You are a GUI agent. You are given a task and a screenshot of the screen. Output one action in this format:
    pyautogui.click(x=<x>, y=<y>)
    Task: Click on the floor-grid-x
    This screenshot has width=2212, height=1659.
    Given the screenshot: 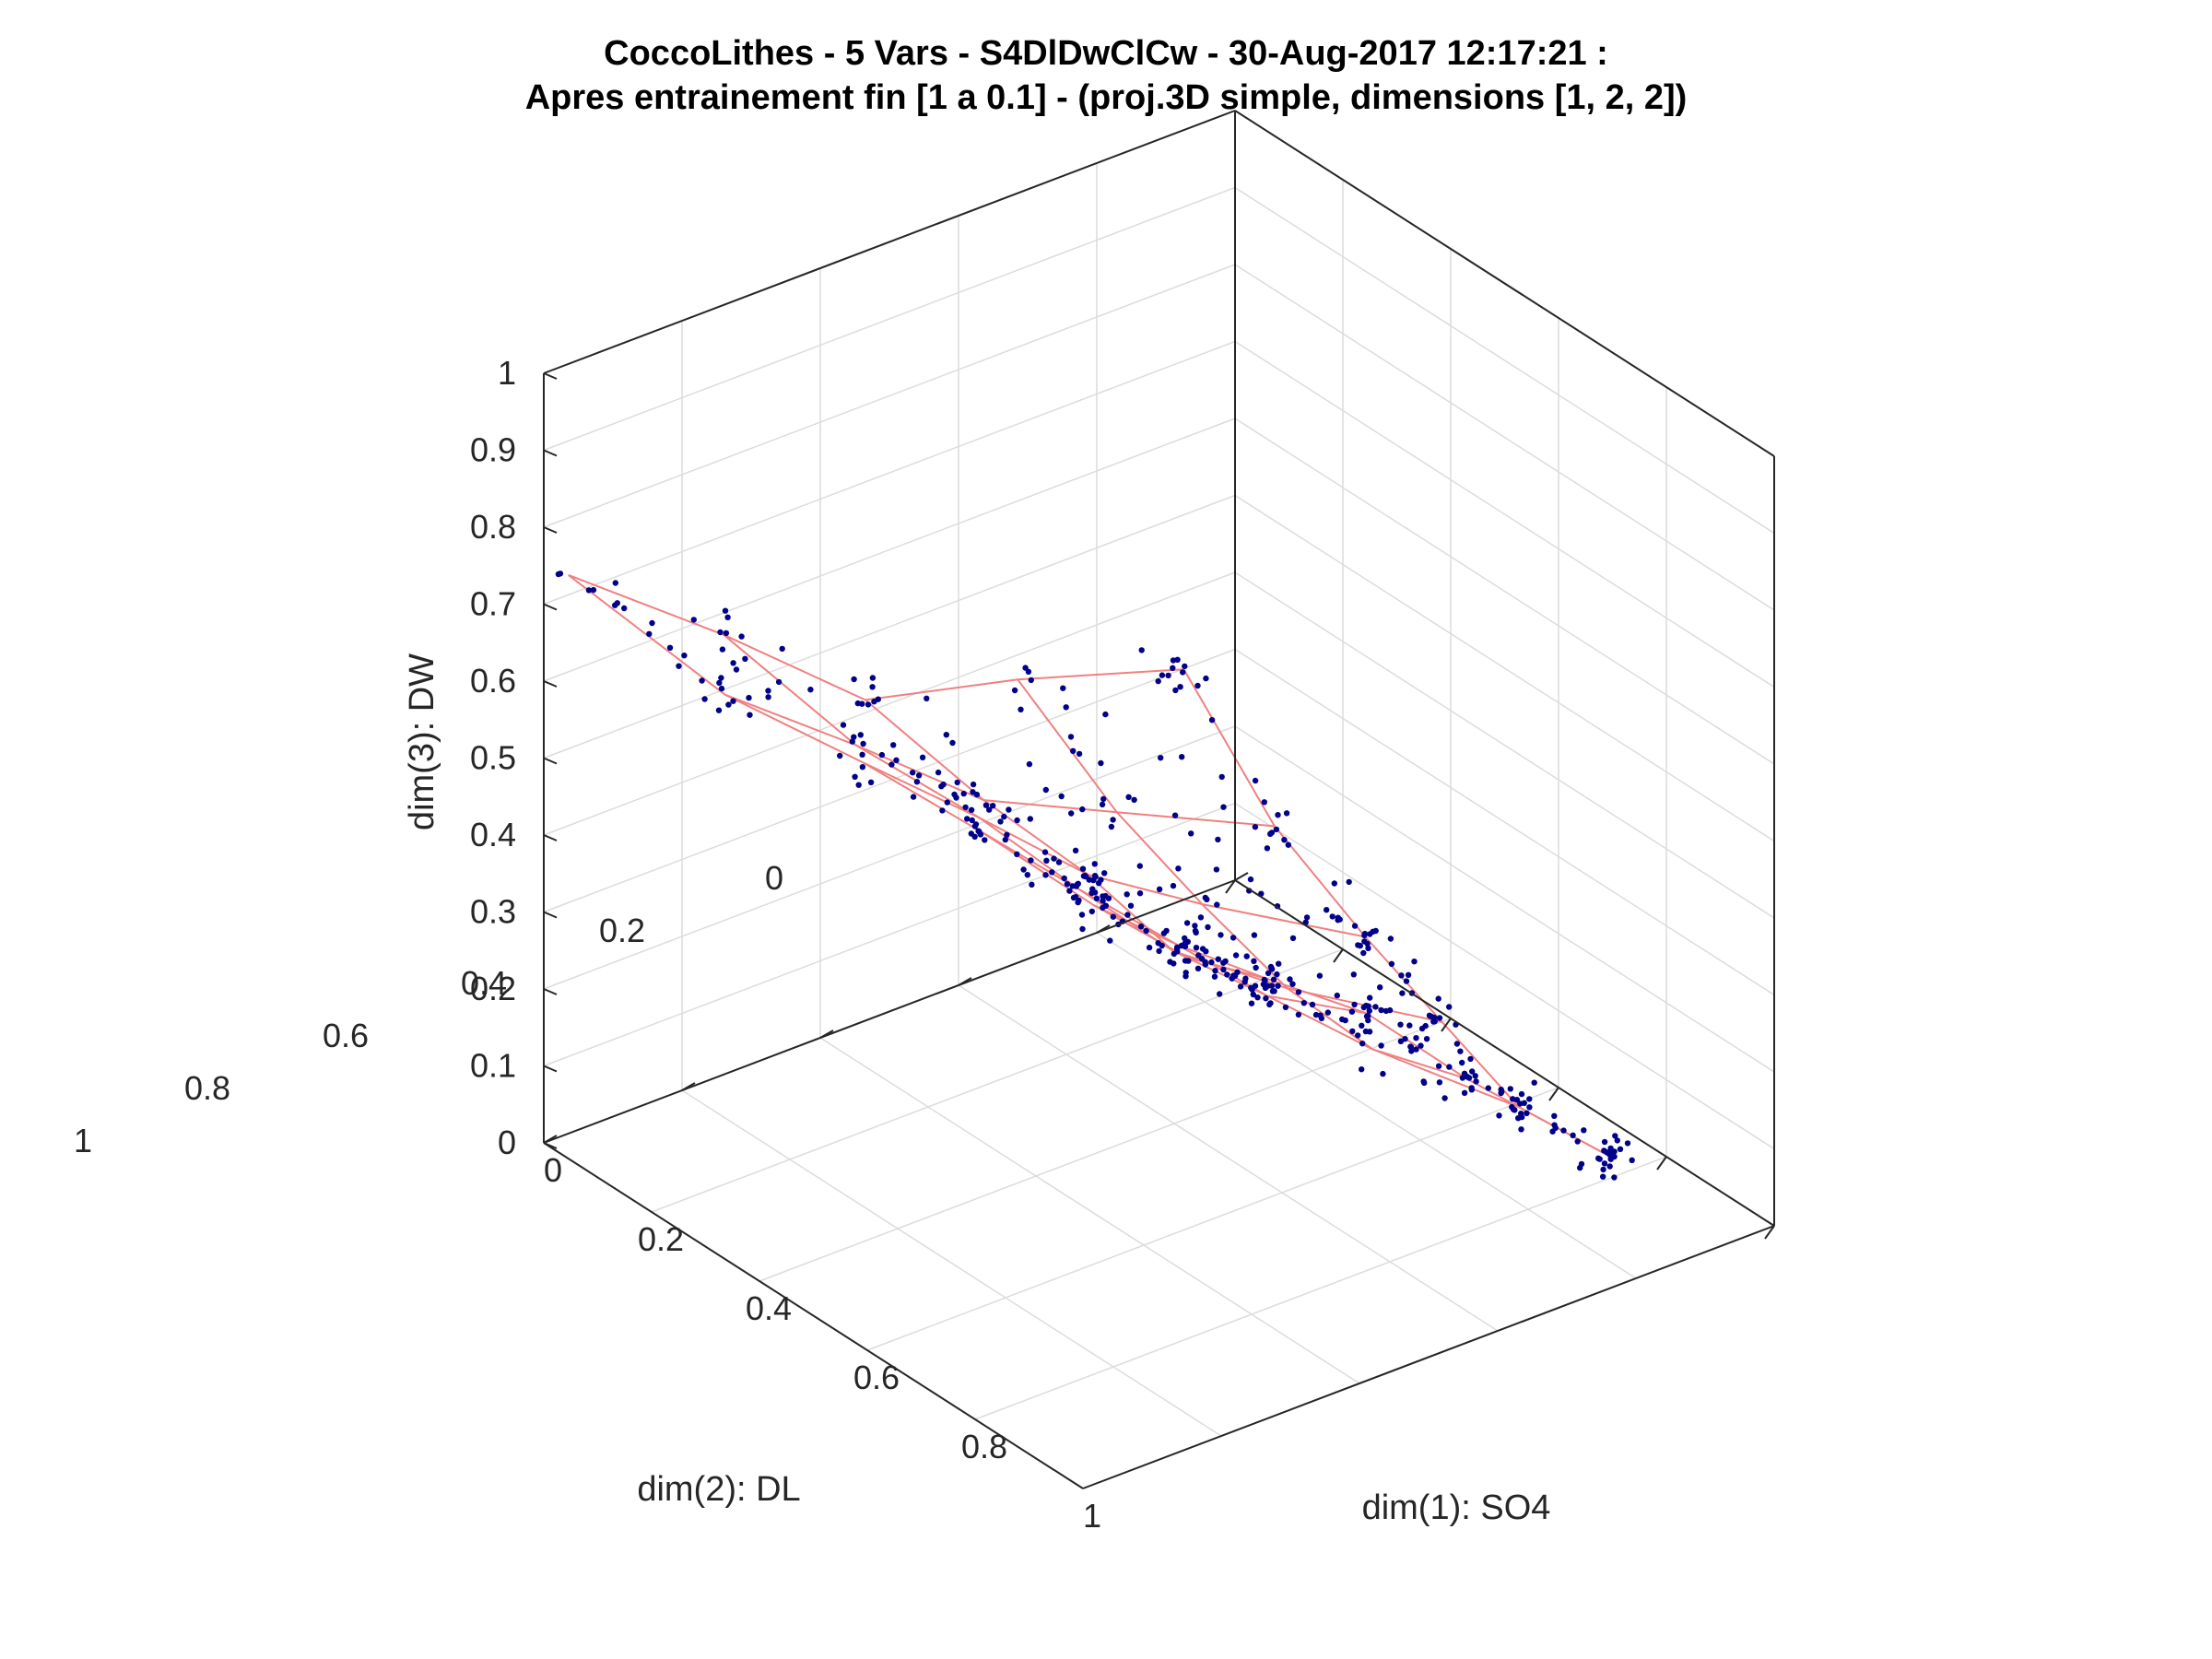 What is the action you would take?
    pyautogui.click(x=997, y=1080)
    